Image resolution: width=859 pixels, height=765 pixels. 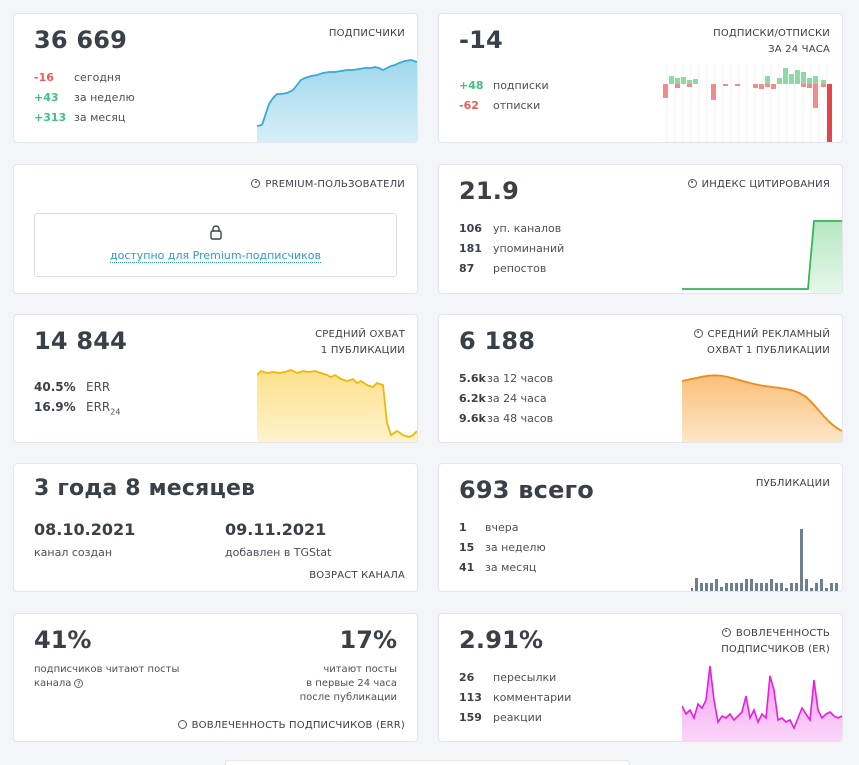 I want to click on subs-unsubs-label-line1: ПОДПИСКИ/ОТПИСКИ, so click(x=771, y=33).